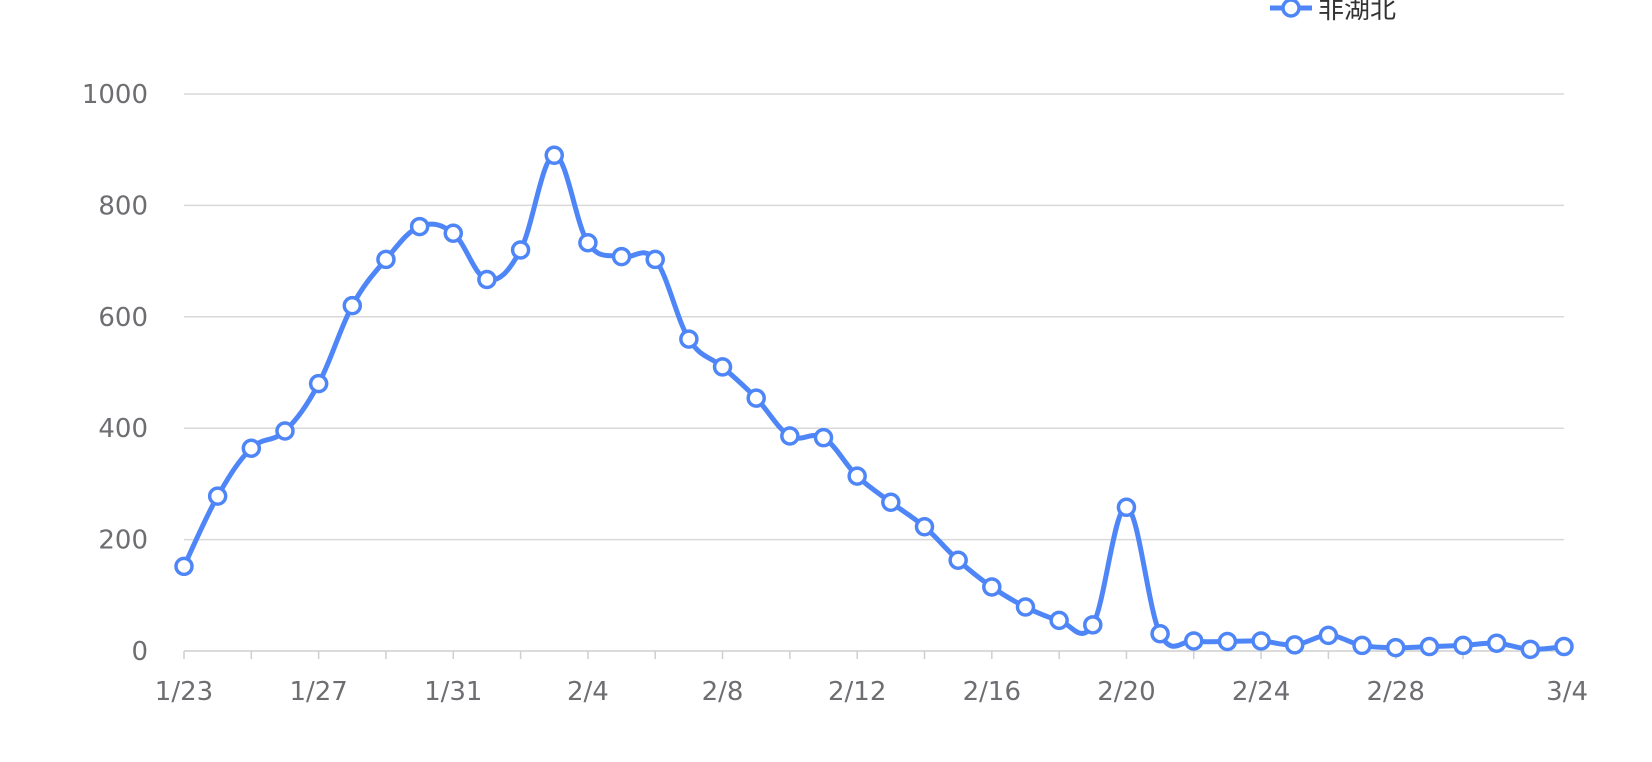  Describe the element at coordinates (184, 692) in the screenshot. I see `x-tick-label: 1/23` at that location.